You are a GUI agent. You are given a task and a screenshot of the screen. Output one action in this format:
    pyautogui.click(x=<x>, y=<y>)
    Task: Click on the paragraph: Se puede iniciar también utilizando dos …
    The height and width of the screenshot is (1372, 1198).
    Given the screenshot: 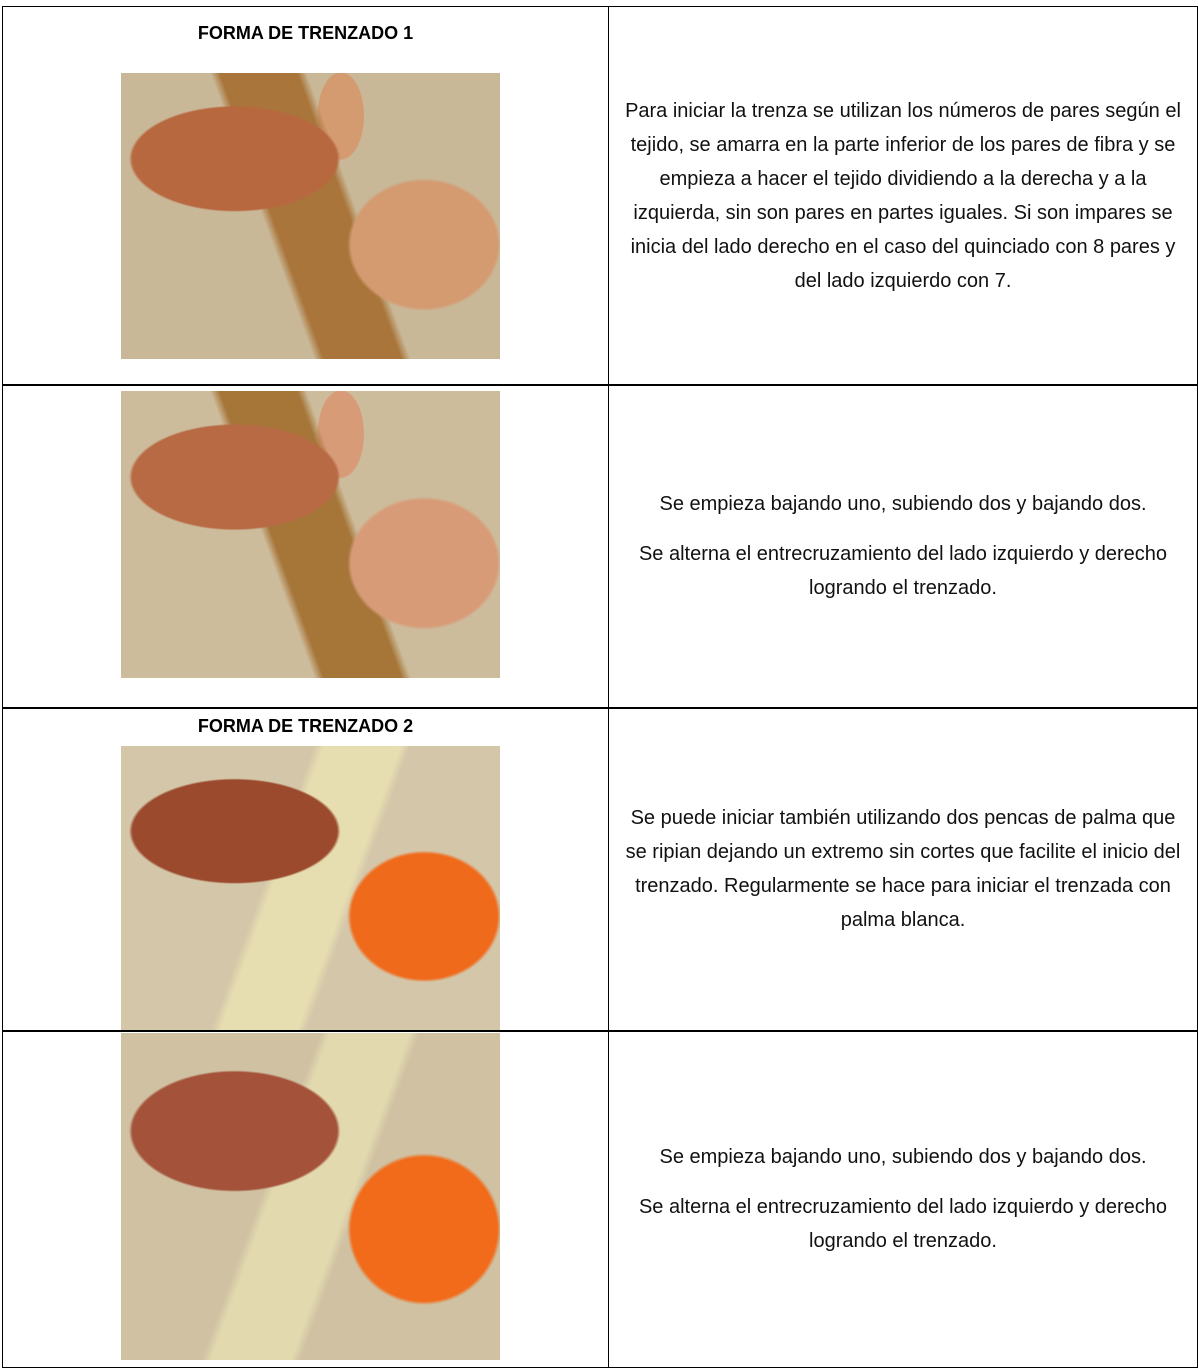 What is the action you would take?
    pyautogui.click(x=903, y=869)
    